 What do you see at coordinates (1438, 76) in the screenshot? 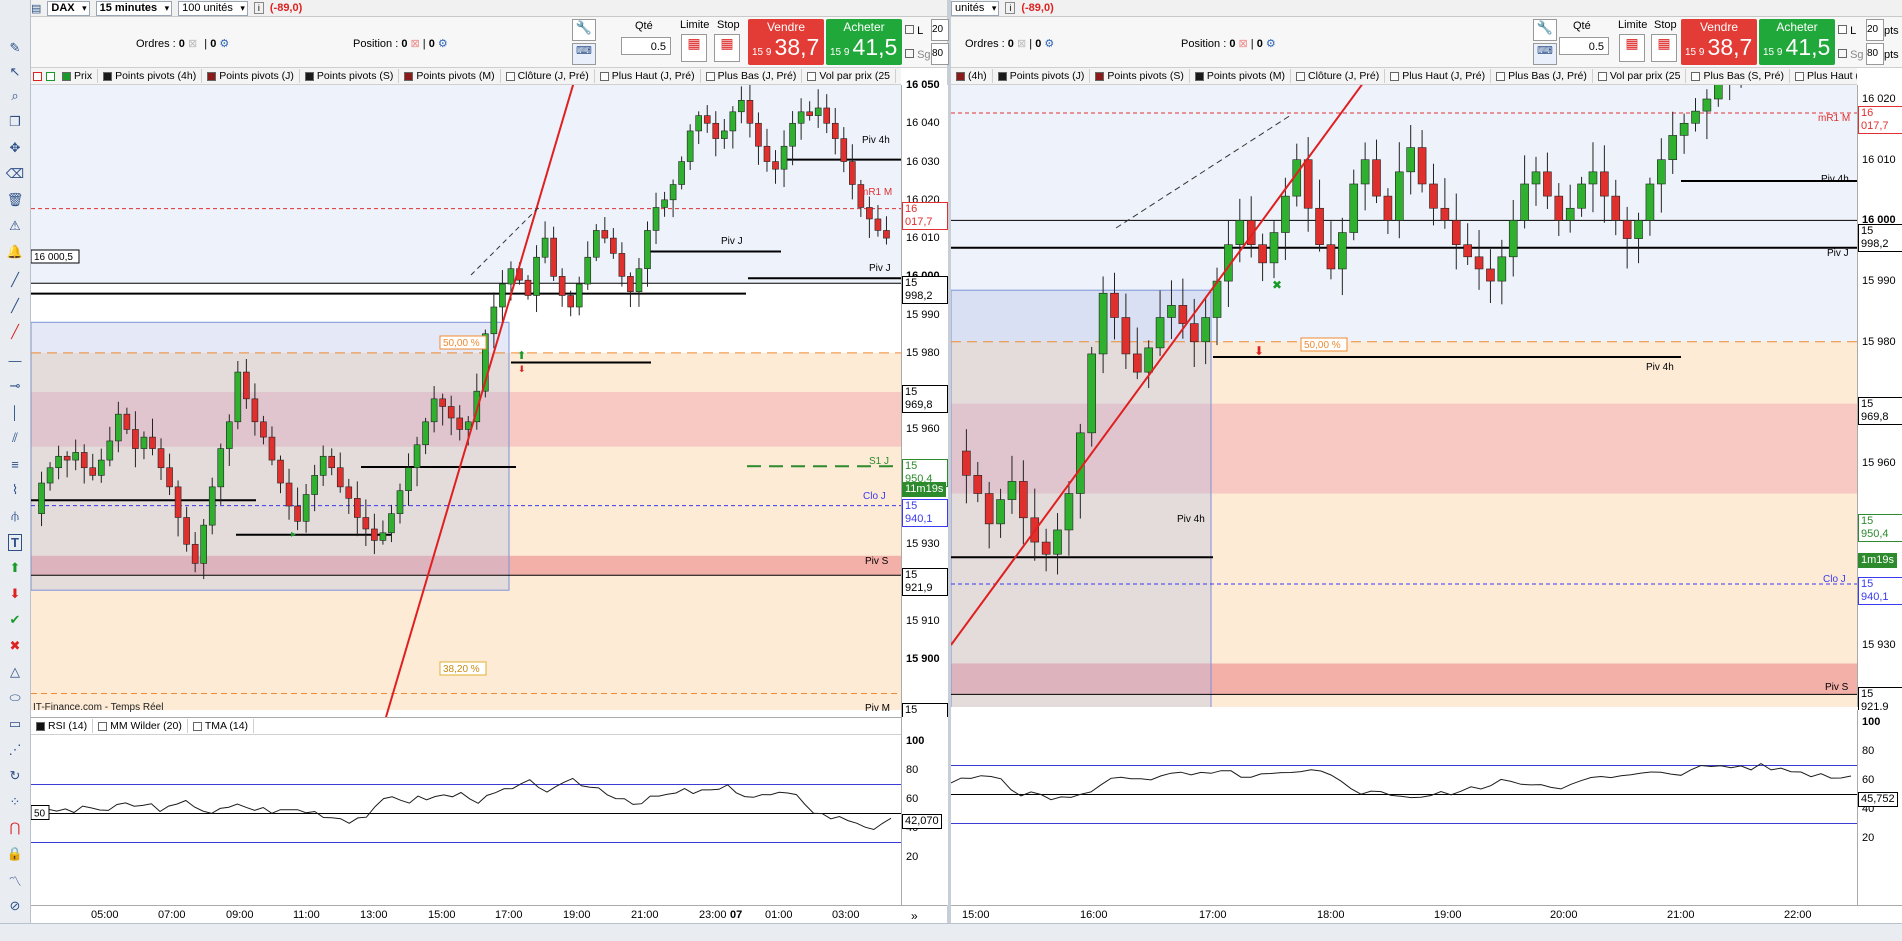
I see `right-legend-item-5: Plus Haut (J, Pré)` at bounding box center [1438, 76].